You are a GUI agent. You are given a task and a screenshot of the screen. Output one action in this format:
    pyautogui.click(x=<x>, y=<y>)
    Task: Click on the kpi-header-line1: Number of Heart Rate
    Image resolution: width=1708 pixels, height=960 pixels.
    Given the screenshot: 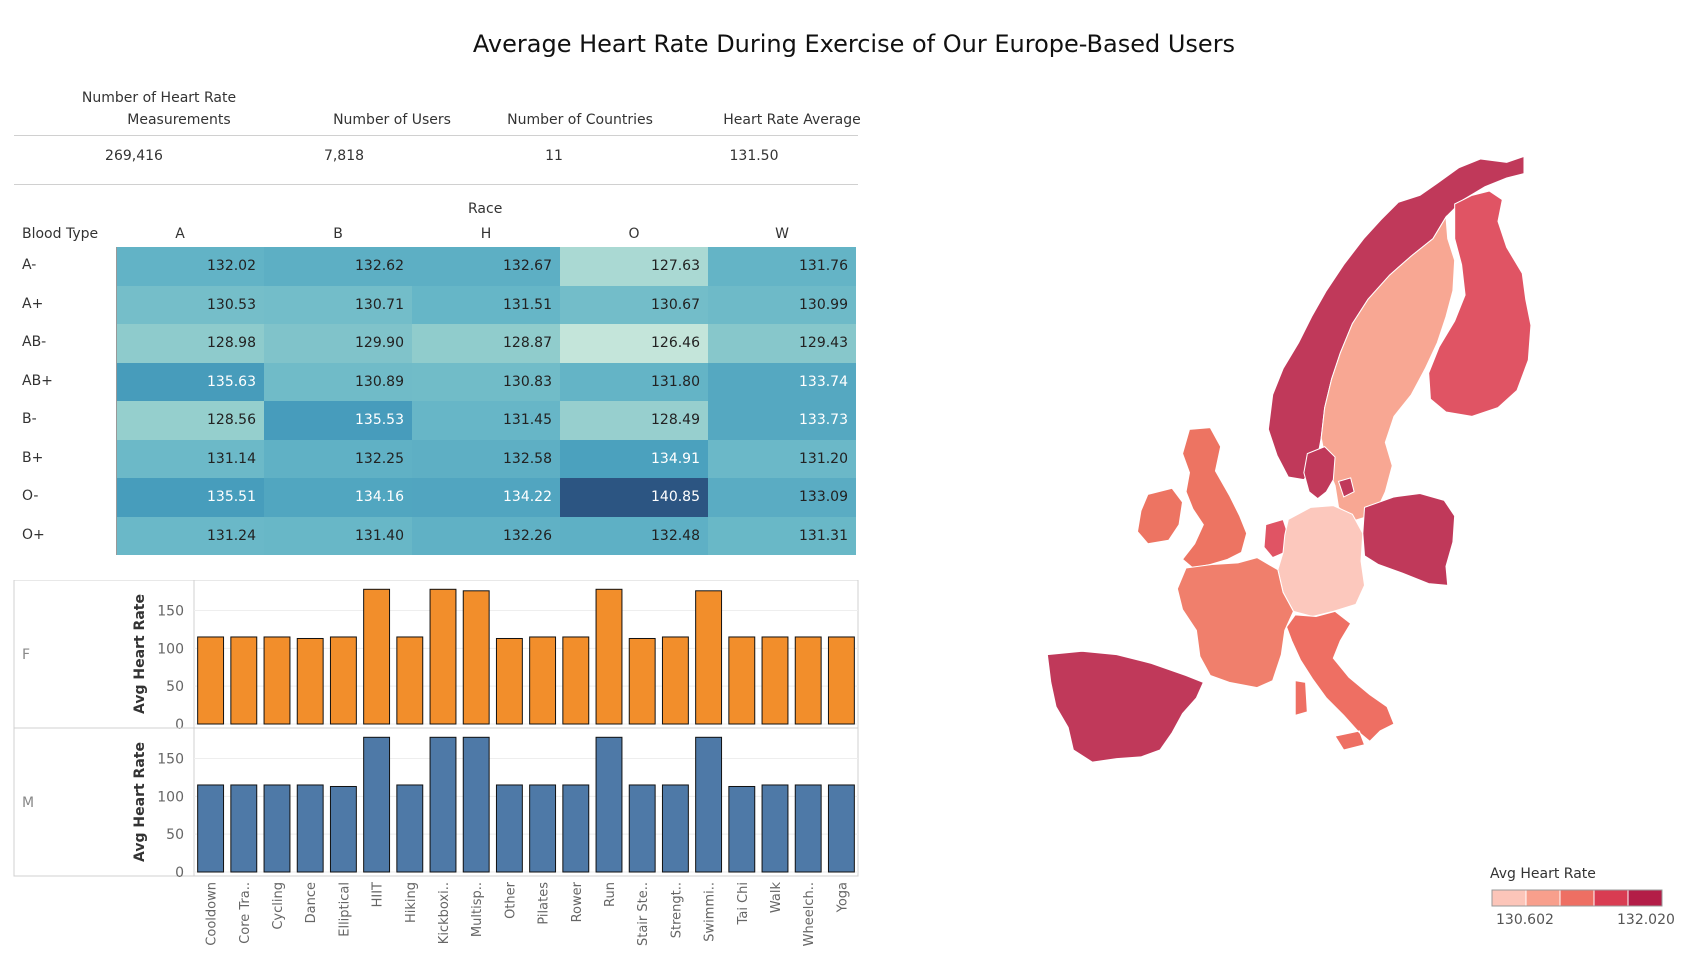 What is the action you would take?
    pyautogui.click(x=159, y=98)
    